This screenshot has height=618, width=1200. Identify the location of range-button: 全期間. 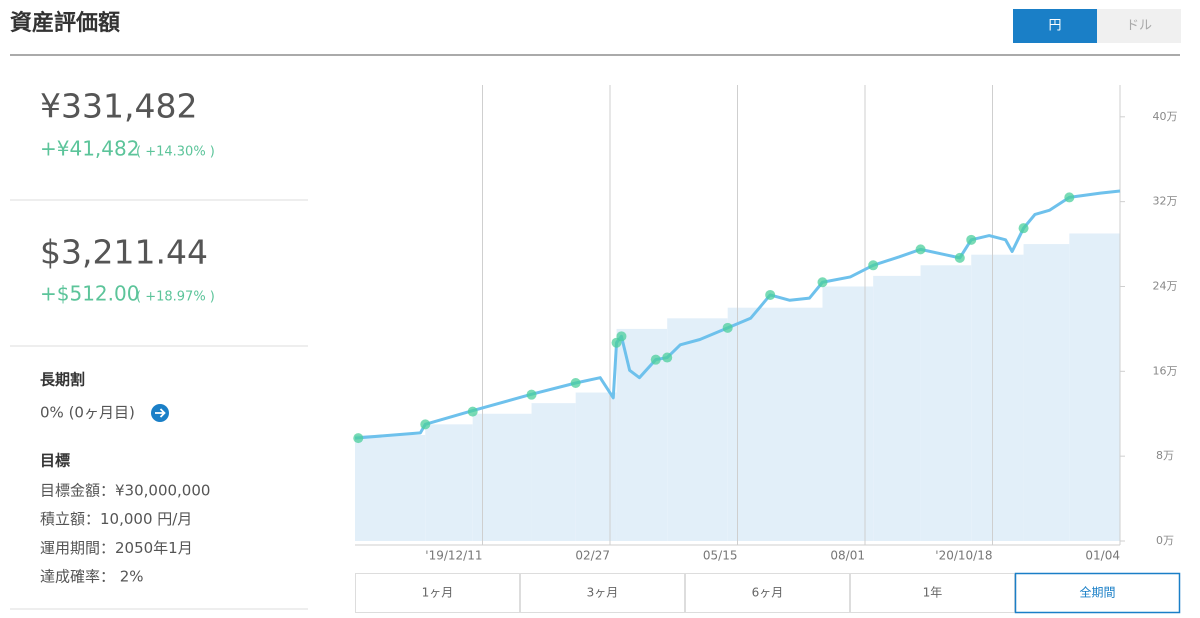
(1097, 593).